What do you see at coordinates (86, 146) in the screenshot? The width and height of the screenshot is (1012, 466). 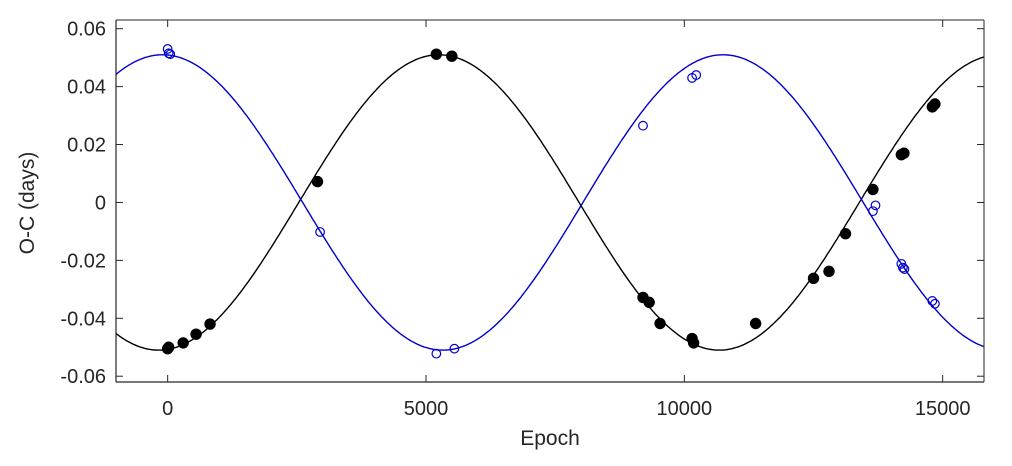 I see `y-tick-label: 0.02` at bounding box center [86, 146].